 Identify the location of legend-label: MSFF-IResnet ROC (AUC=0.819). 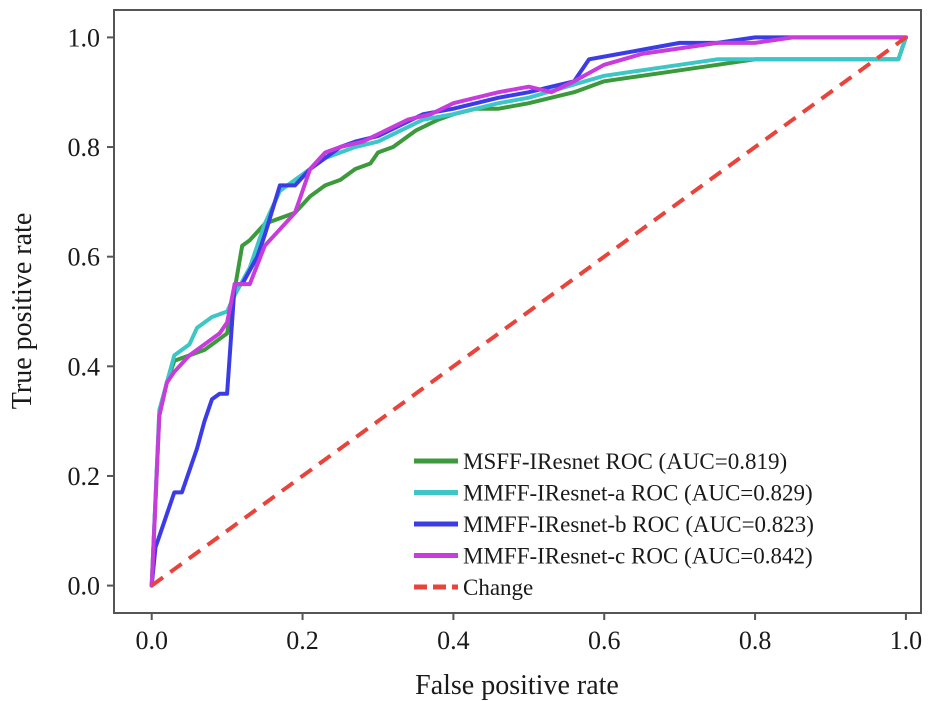
(625, 461).